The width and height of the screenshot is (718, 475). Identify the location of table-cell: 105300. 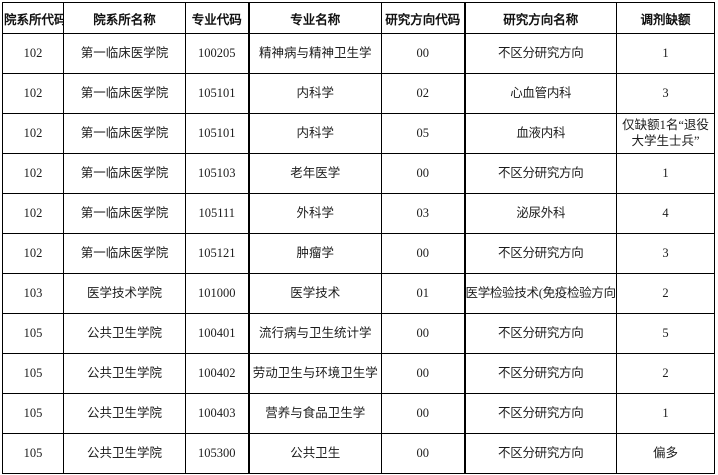
(217, 453).